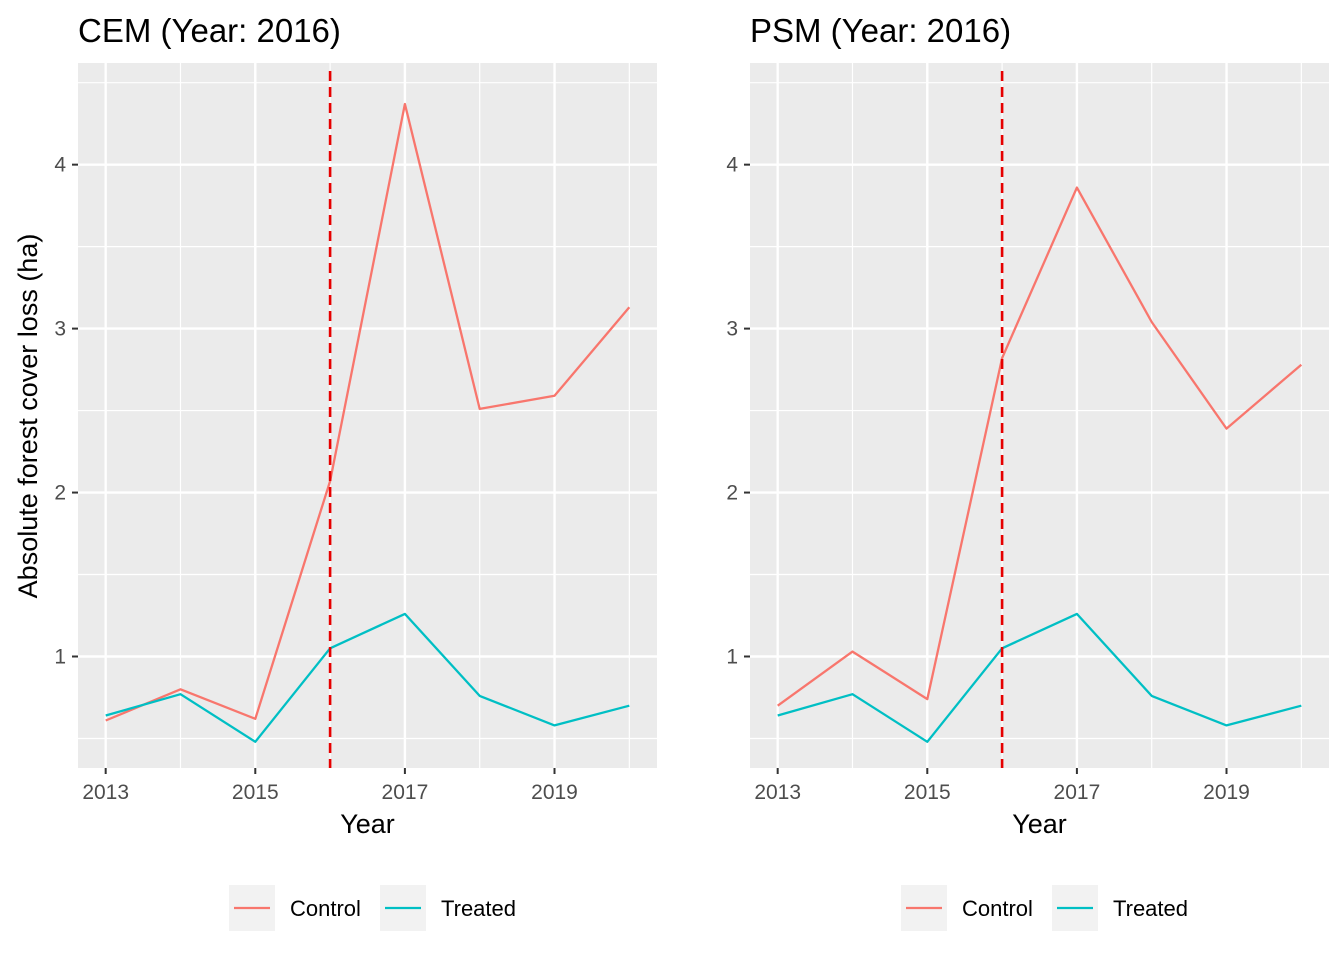  I want to click on chart-title: CEM (Year: 2016), so click(209, 30).